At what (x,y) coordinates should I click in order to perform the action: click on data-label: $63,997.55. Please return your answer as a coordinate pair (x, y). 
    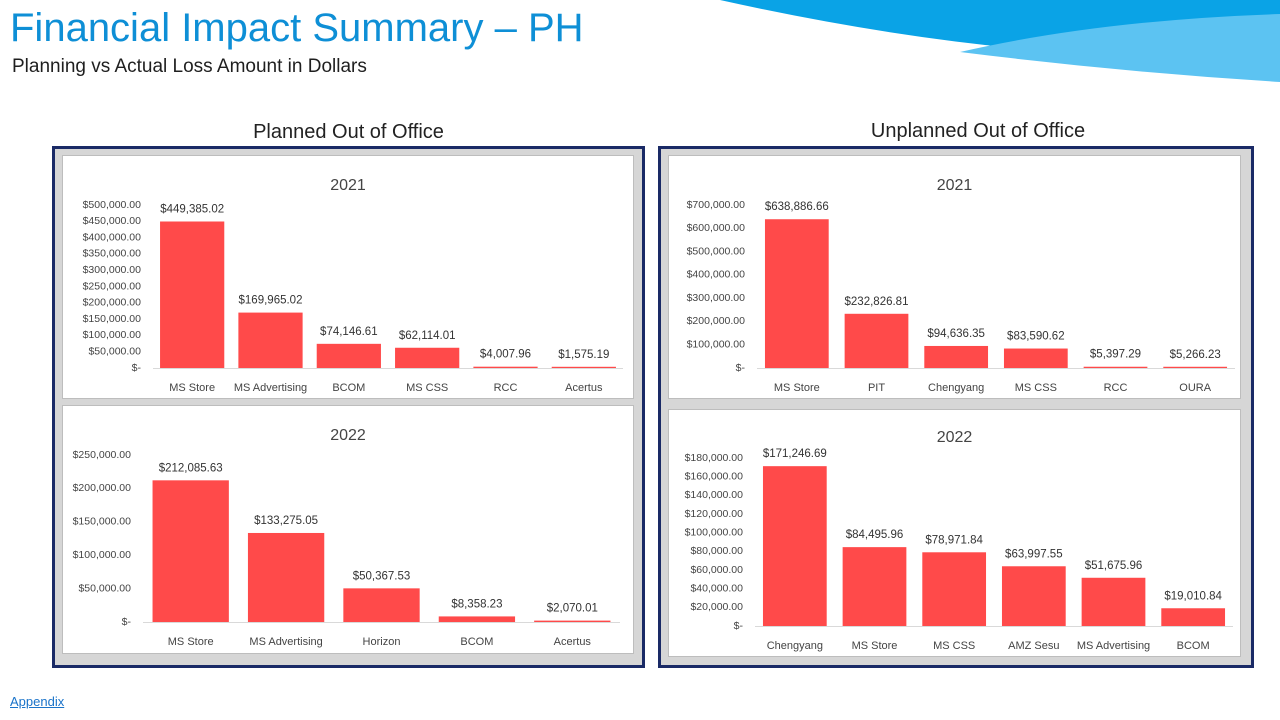
    Looking at the image, I should click on (1034, 554).